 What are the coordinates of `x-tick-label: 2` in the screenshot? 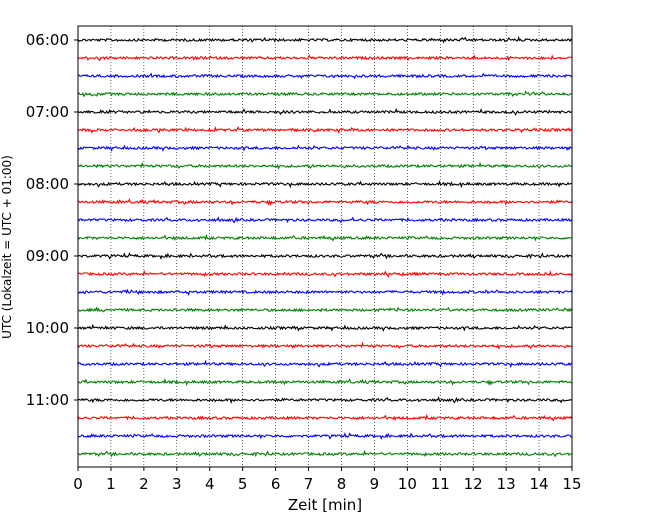 It's located at (144, 484).